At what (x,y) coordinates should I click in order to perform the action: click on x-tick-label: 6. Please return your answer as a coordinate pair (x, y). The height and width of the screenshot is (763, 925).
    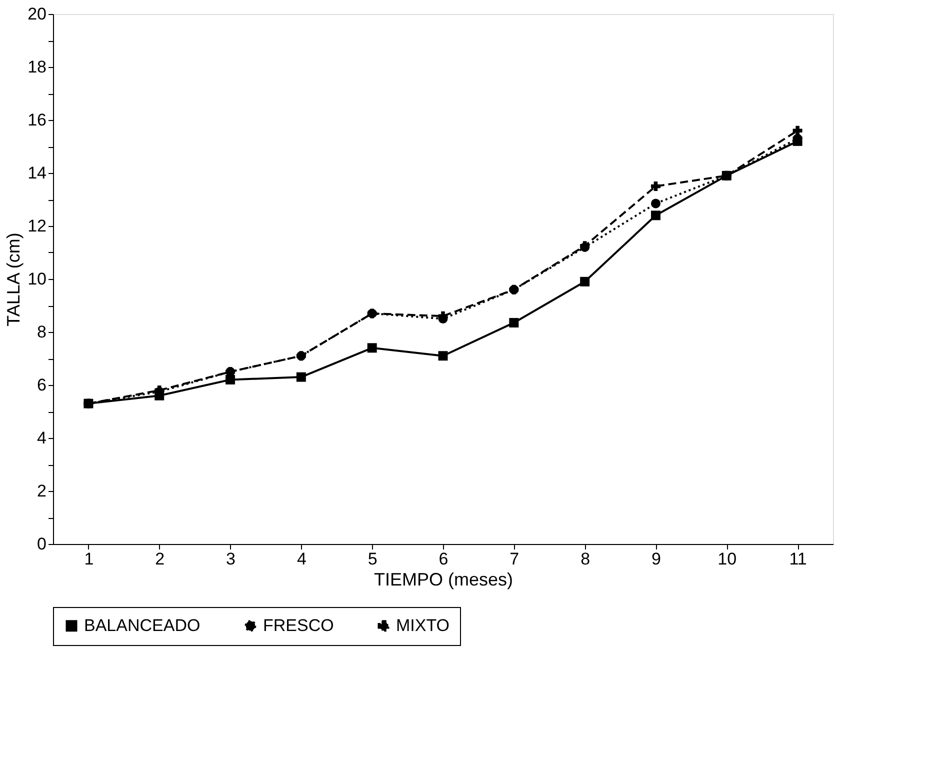
    Looking at the image, I should click on (443, 559).